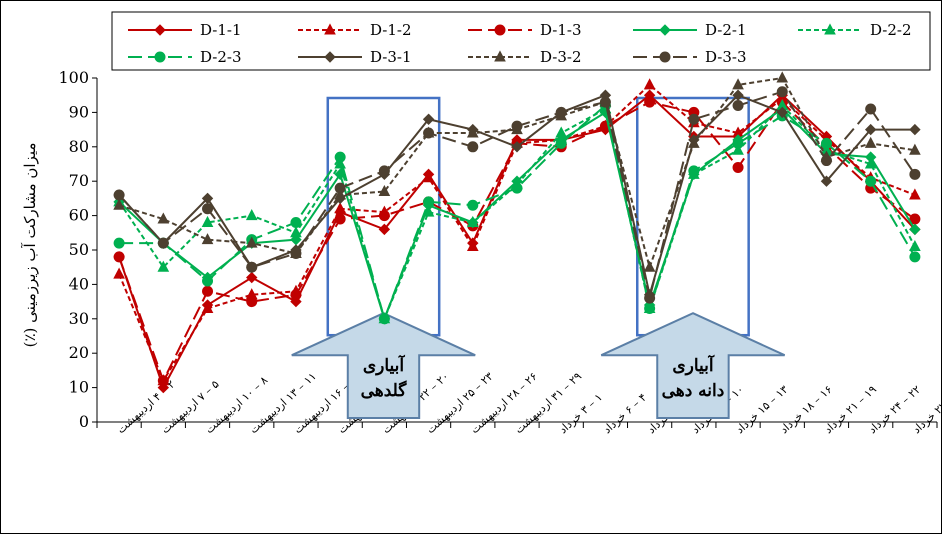  Describe the element at coordinates (690, 30) in the screenshot. I see `legend-item-D-2-1: D-2-1` at that location.